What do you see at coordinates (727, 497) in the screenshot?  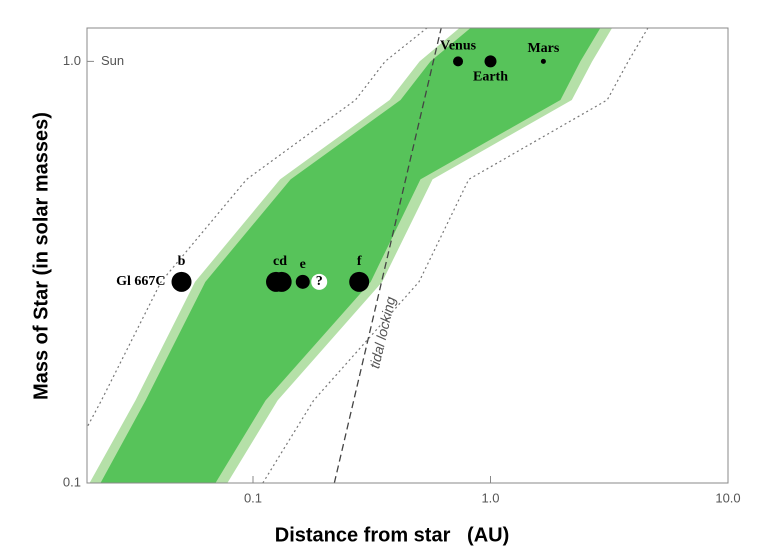 I see `x-tick-label: 10.0` at bounding box center [727, 497].